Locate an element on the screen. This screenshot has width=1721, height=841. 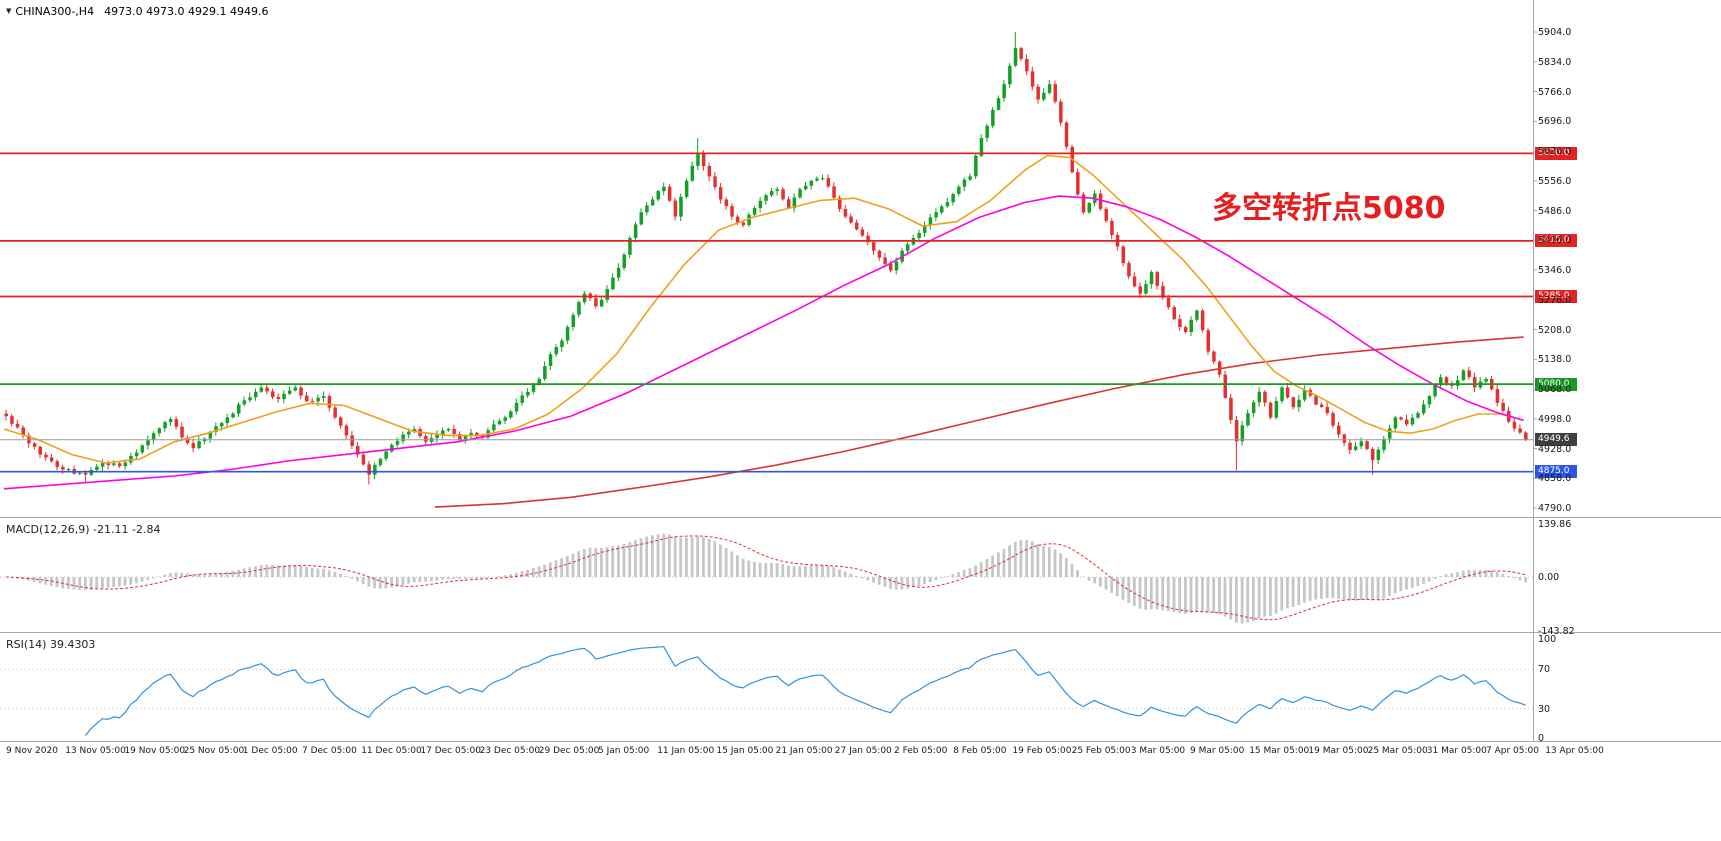
rsi-indicator-label: RSI(14) 39.4303 is located at coordinates (51, 644).